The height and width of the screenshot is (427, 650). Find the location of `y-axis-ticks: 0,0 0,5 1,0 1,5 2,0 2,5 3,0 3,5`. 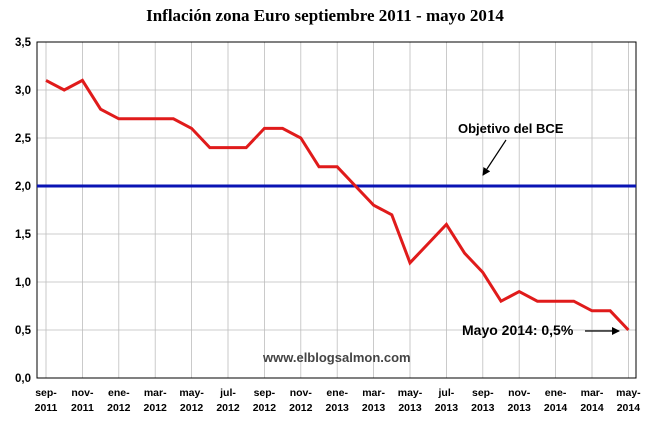

y-axis-ticks: 0,0 0,5 1,0 1,5 2,0 2,5 3,0 3,5 is located at coordinates (23, 211).